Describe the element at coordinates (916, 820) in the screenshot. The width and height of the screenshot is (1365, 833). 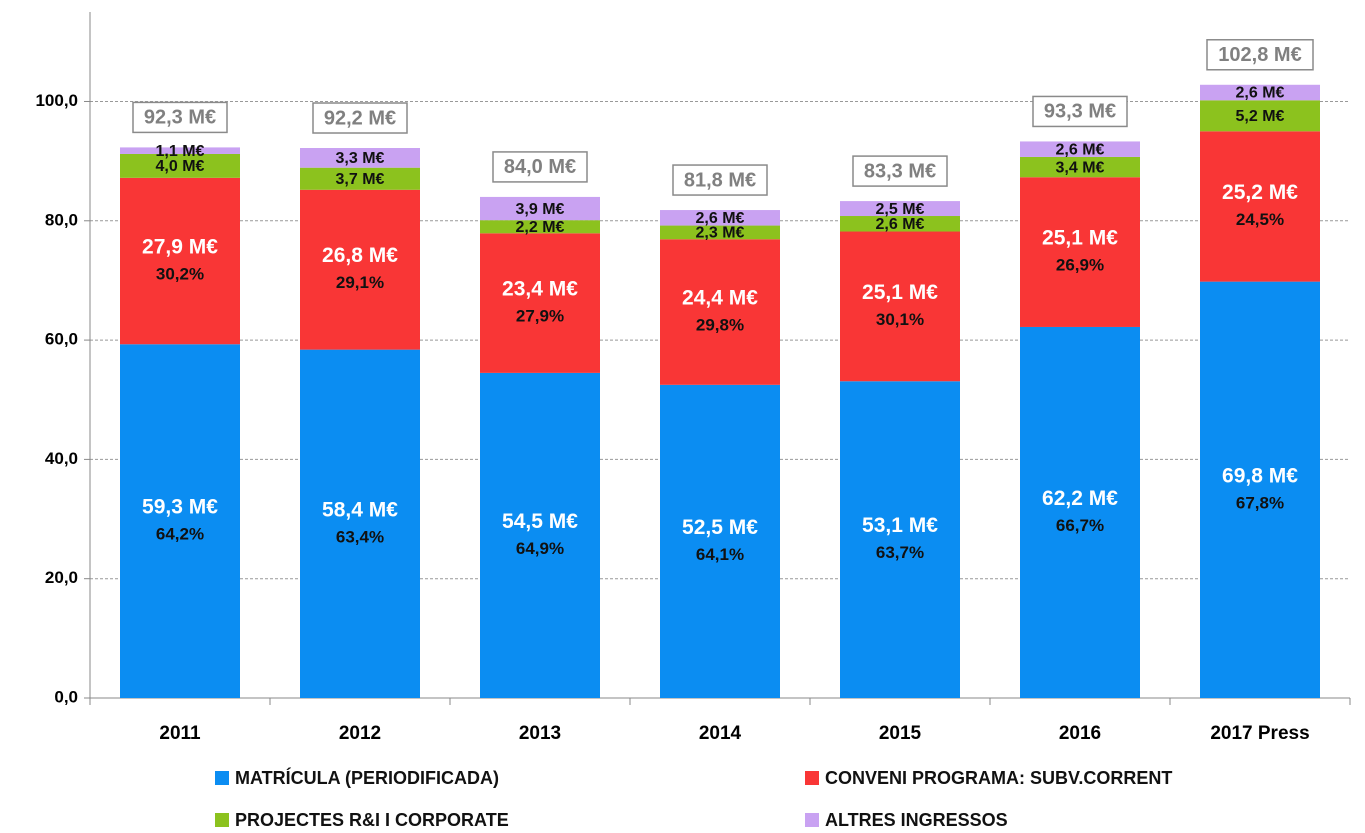
I see `legend-label: ALTRES INGRESSOS` at that location.